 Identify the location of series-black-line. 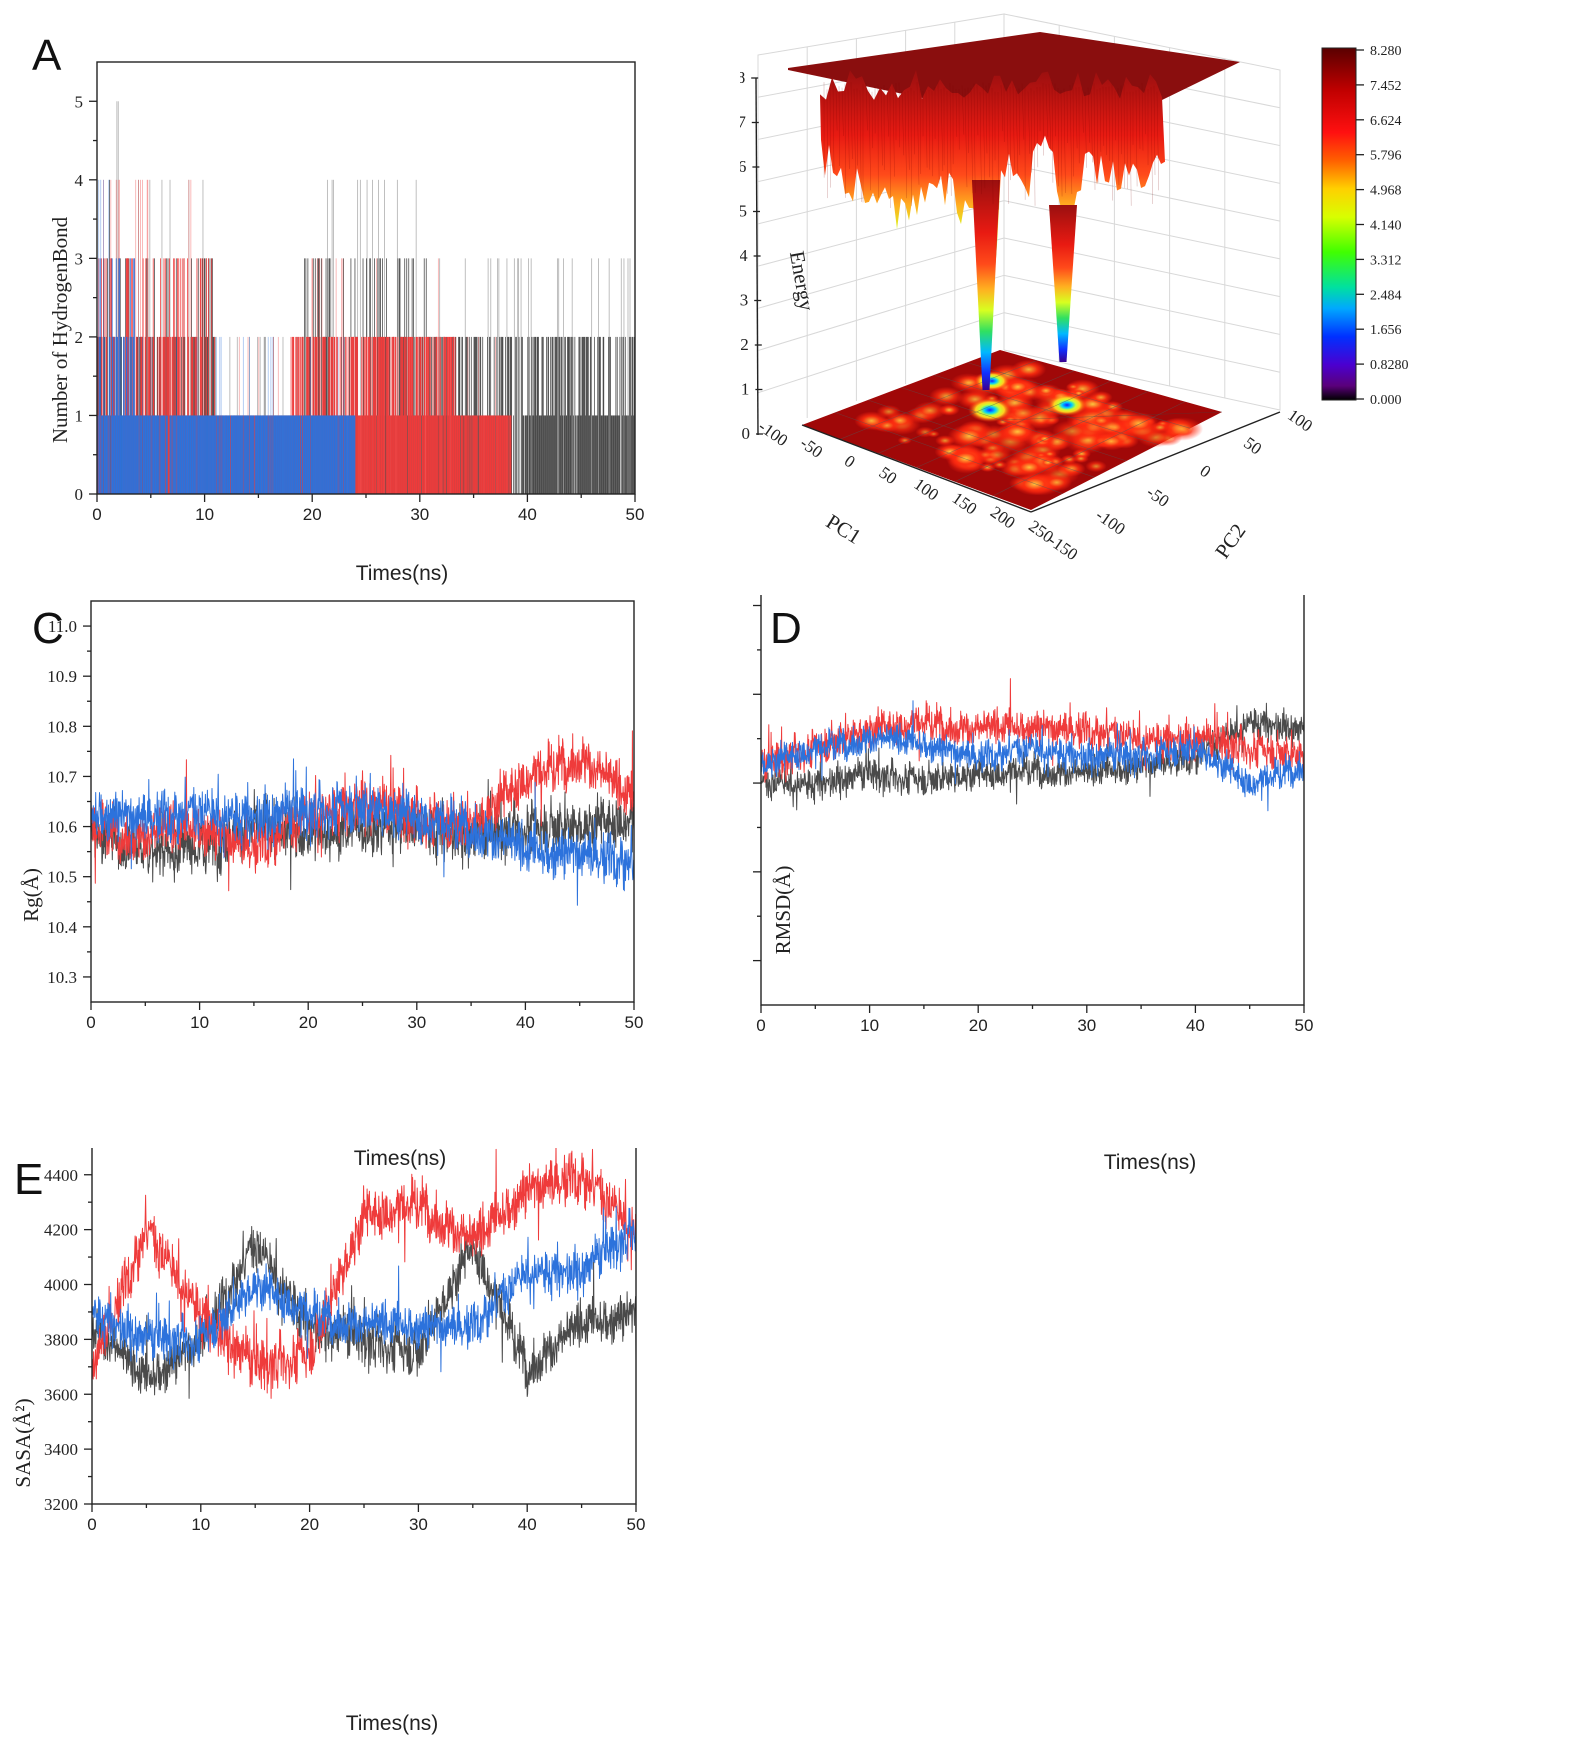
(364, 1311).